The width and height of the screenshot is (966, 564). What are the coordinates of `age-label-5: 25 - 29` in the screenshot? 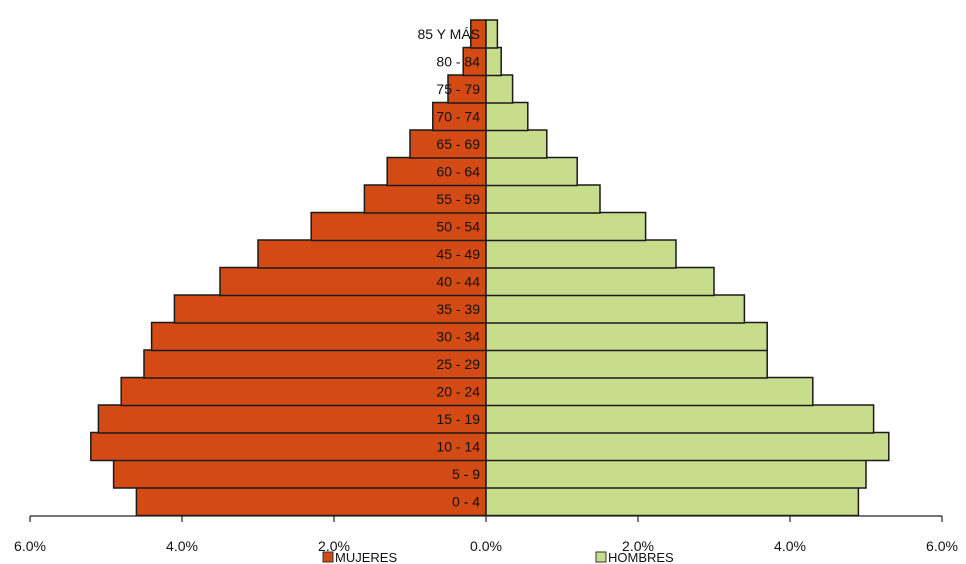 It's located at (458, 364).